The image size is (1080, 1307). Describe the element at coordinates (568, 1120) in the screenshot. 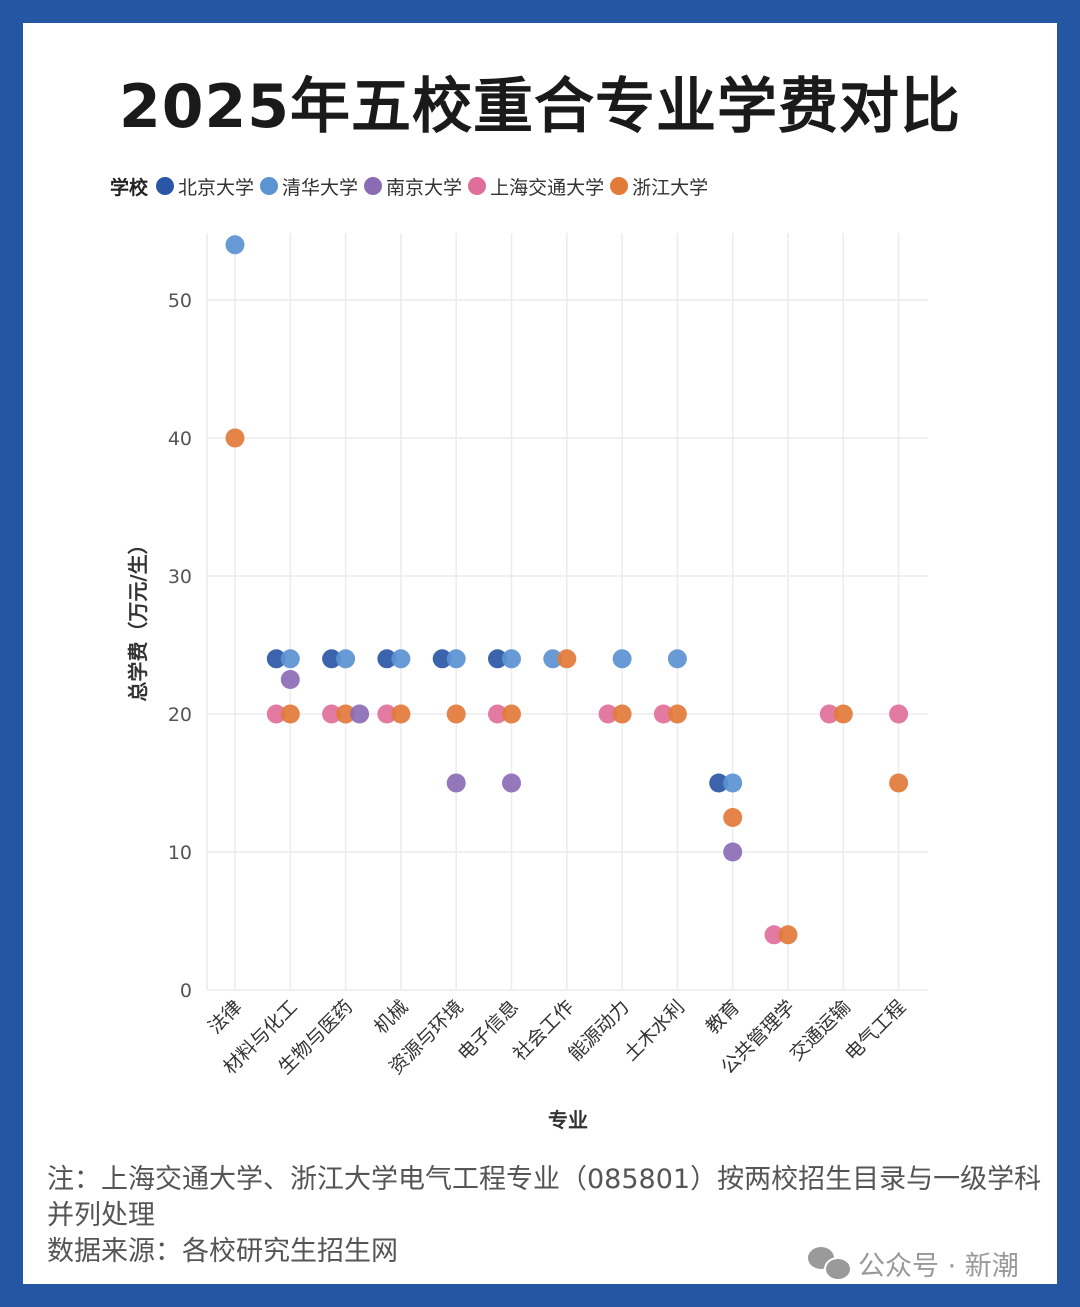

I see `x-axis-label: 专业` at that location.